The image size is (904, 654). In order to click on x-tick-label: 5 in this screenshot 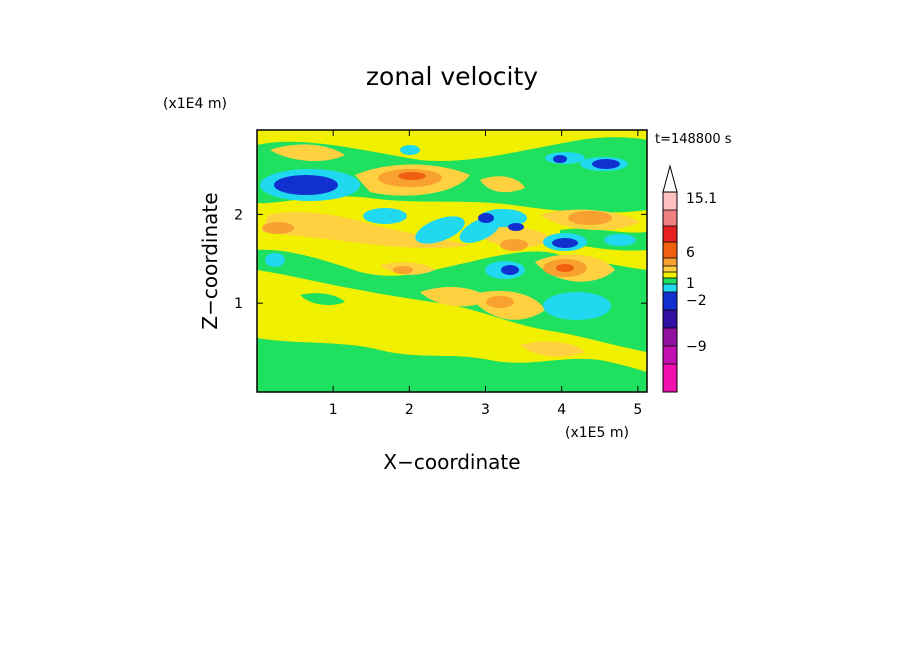, I will do `click(637, 410)`.